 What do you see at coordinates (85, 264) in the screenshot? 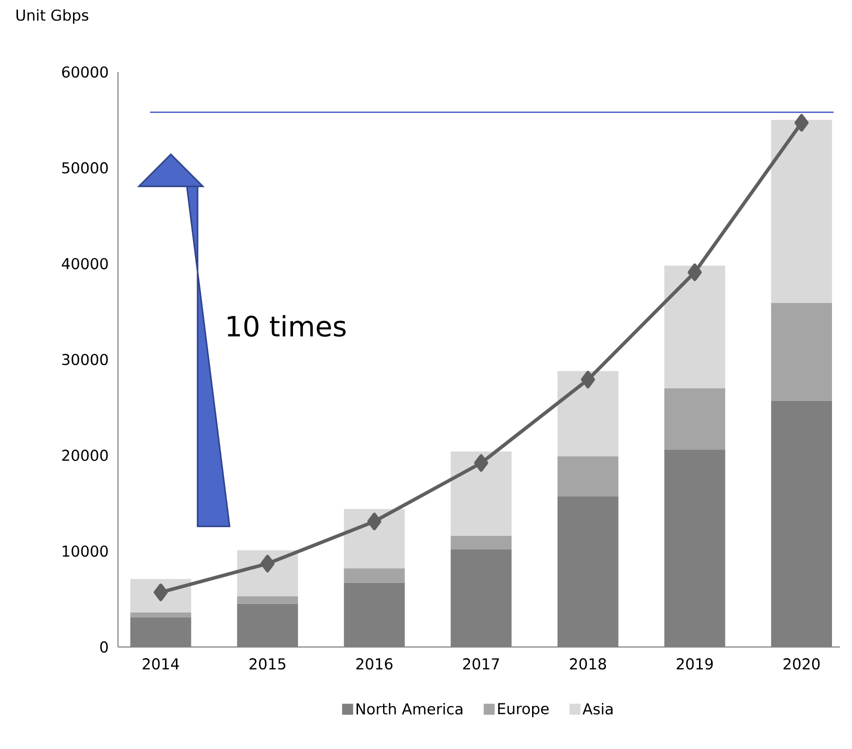
I see `y-tick-label: 40000` at bounding box center [85, 264].